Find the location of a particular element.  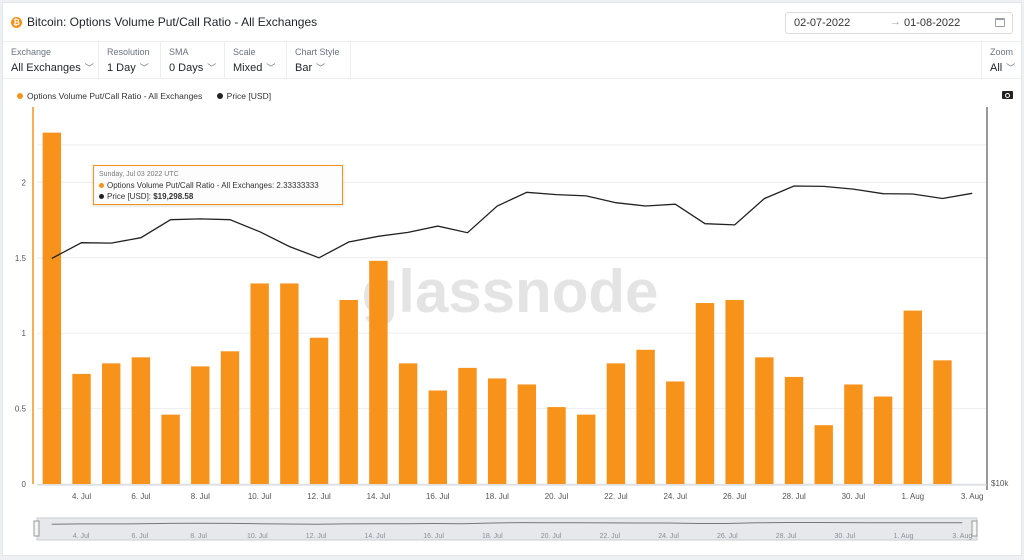

navigator-label: 3. Aug is located at coordinates (962, 536).